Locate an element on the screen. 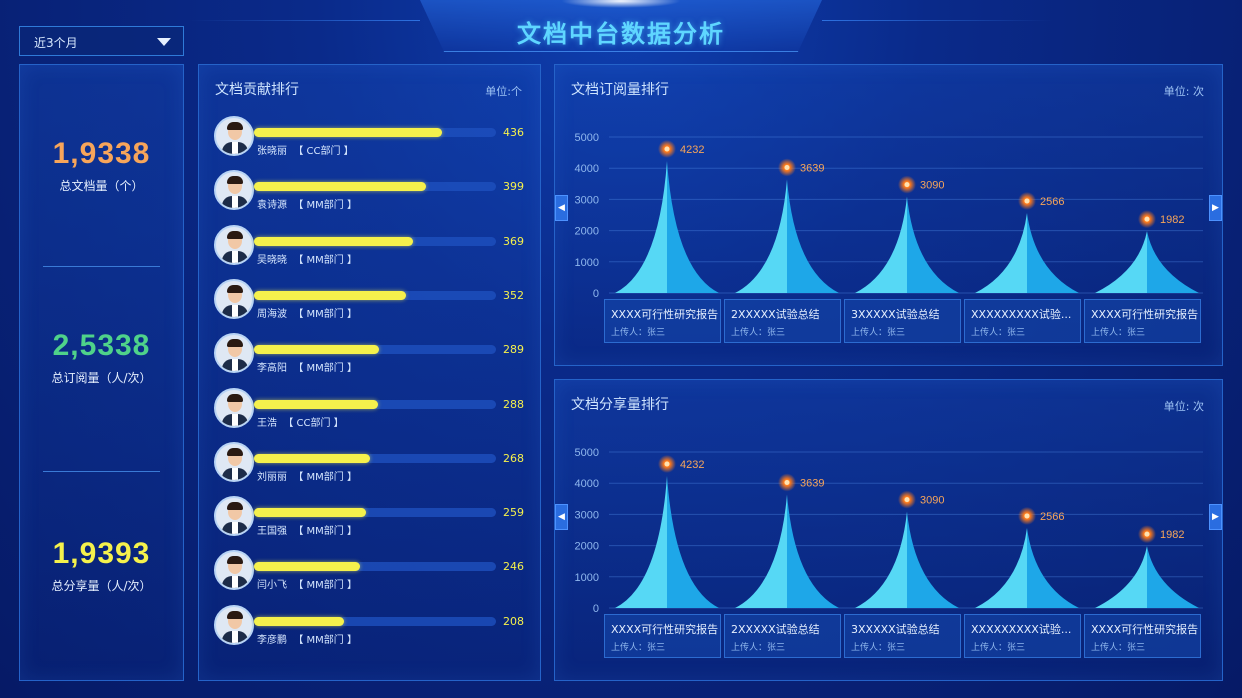  data-label: 1982 is located at coordinates (1172, 220).